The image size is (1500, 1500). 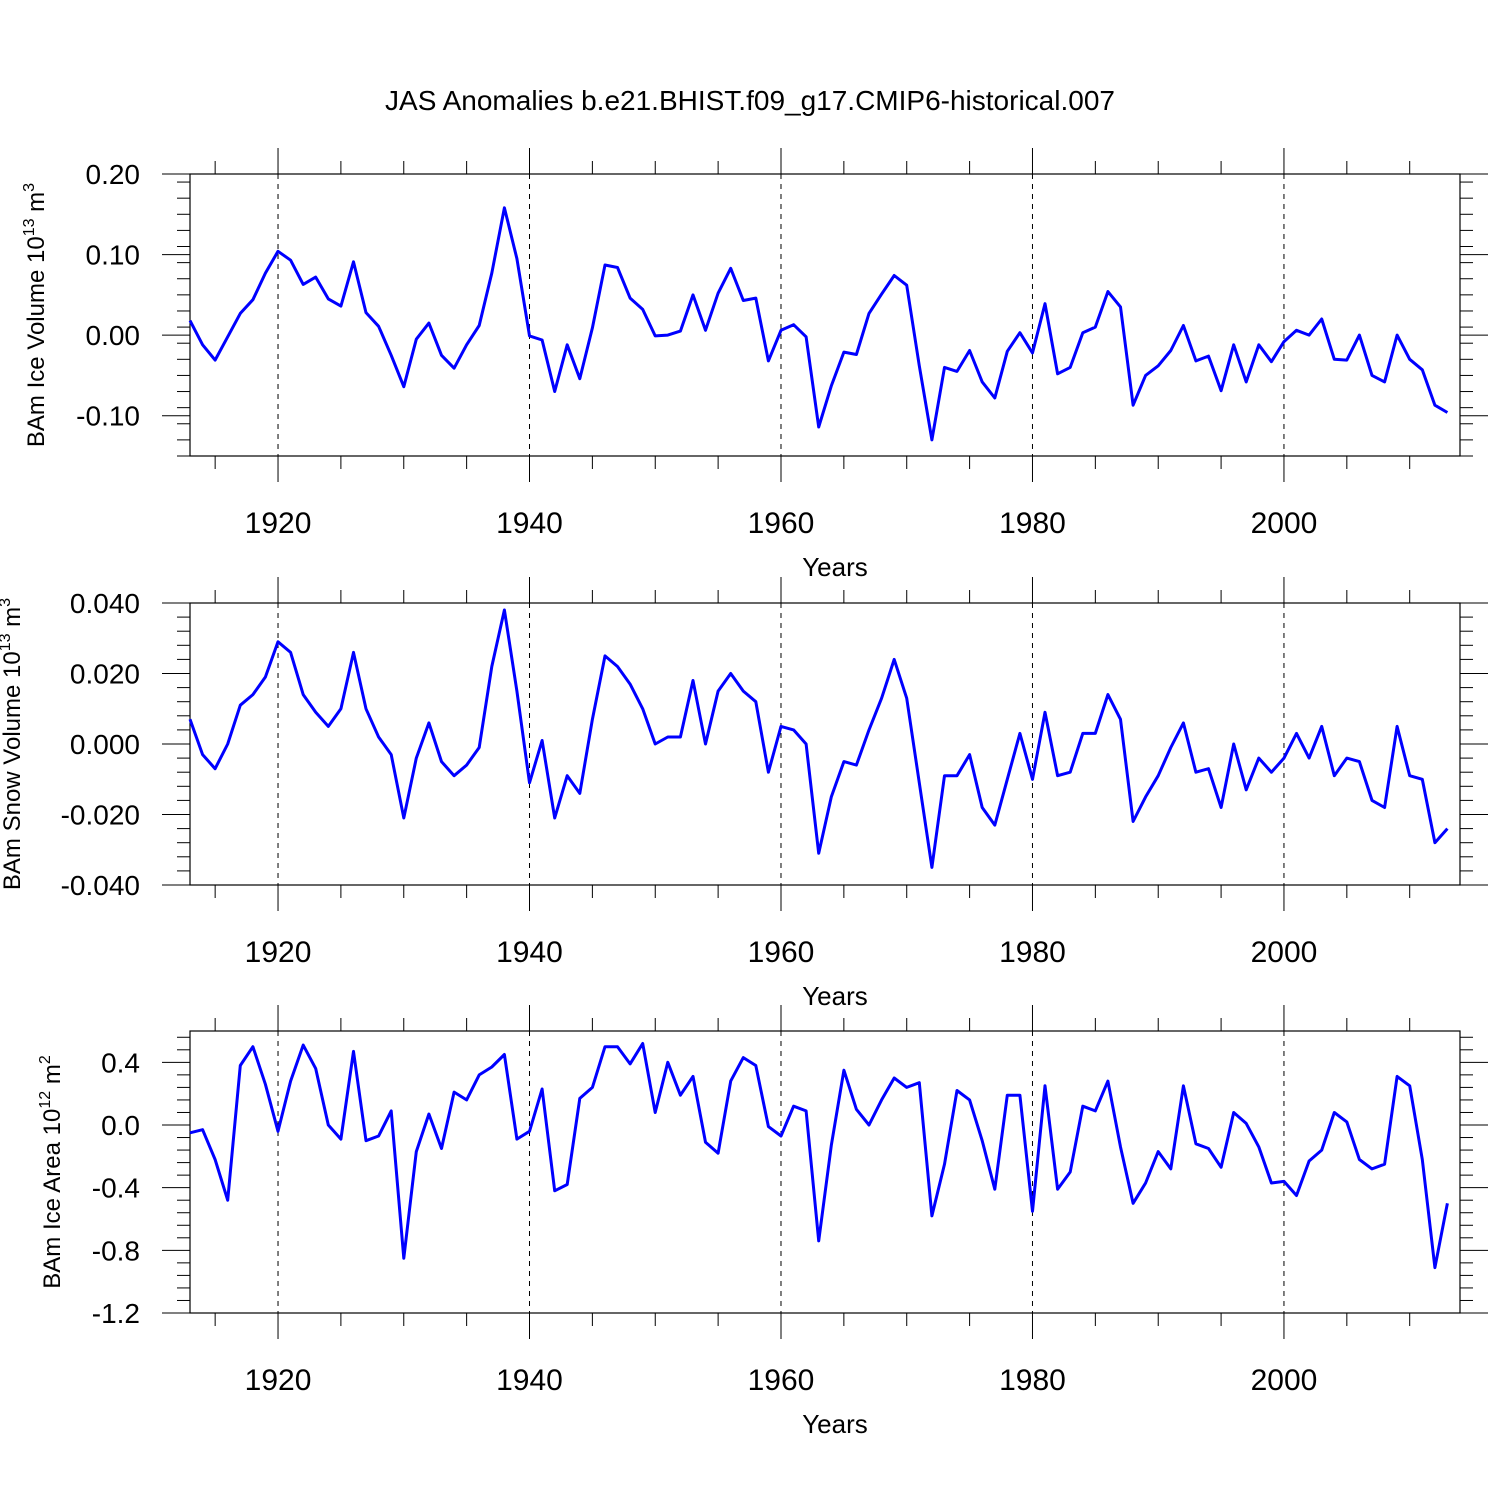 What do you see at coordinates (113, 174) in the screenshot?
I see `y-tick-label: 0.20` at bounding box center [113, 174].